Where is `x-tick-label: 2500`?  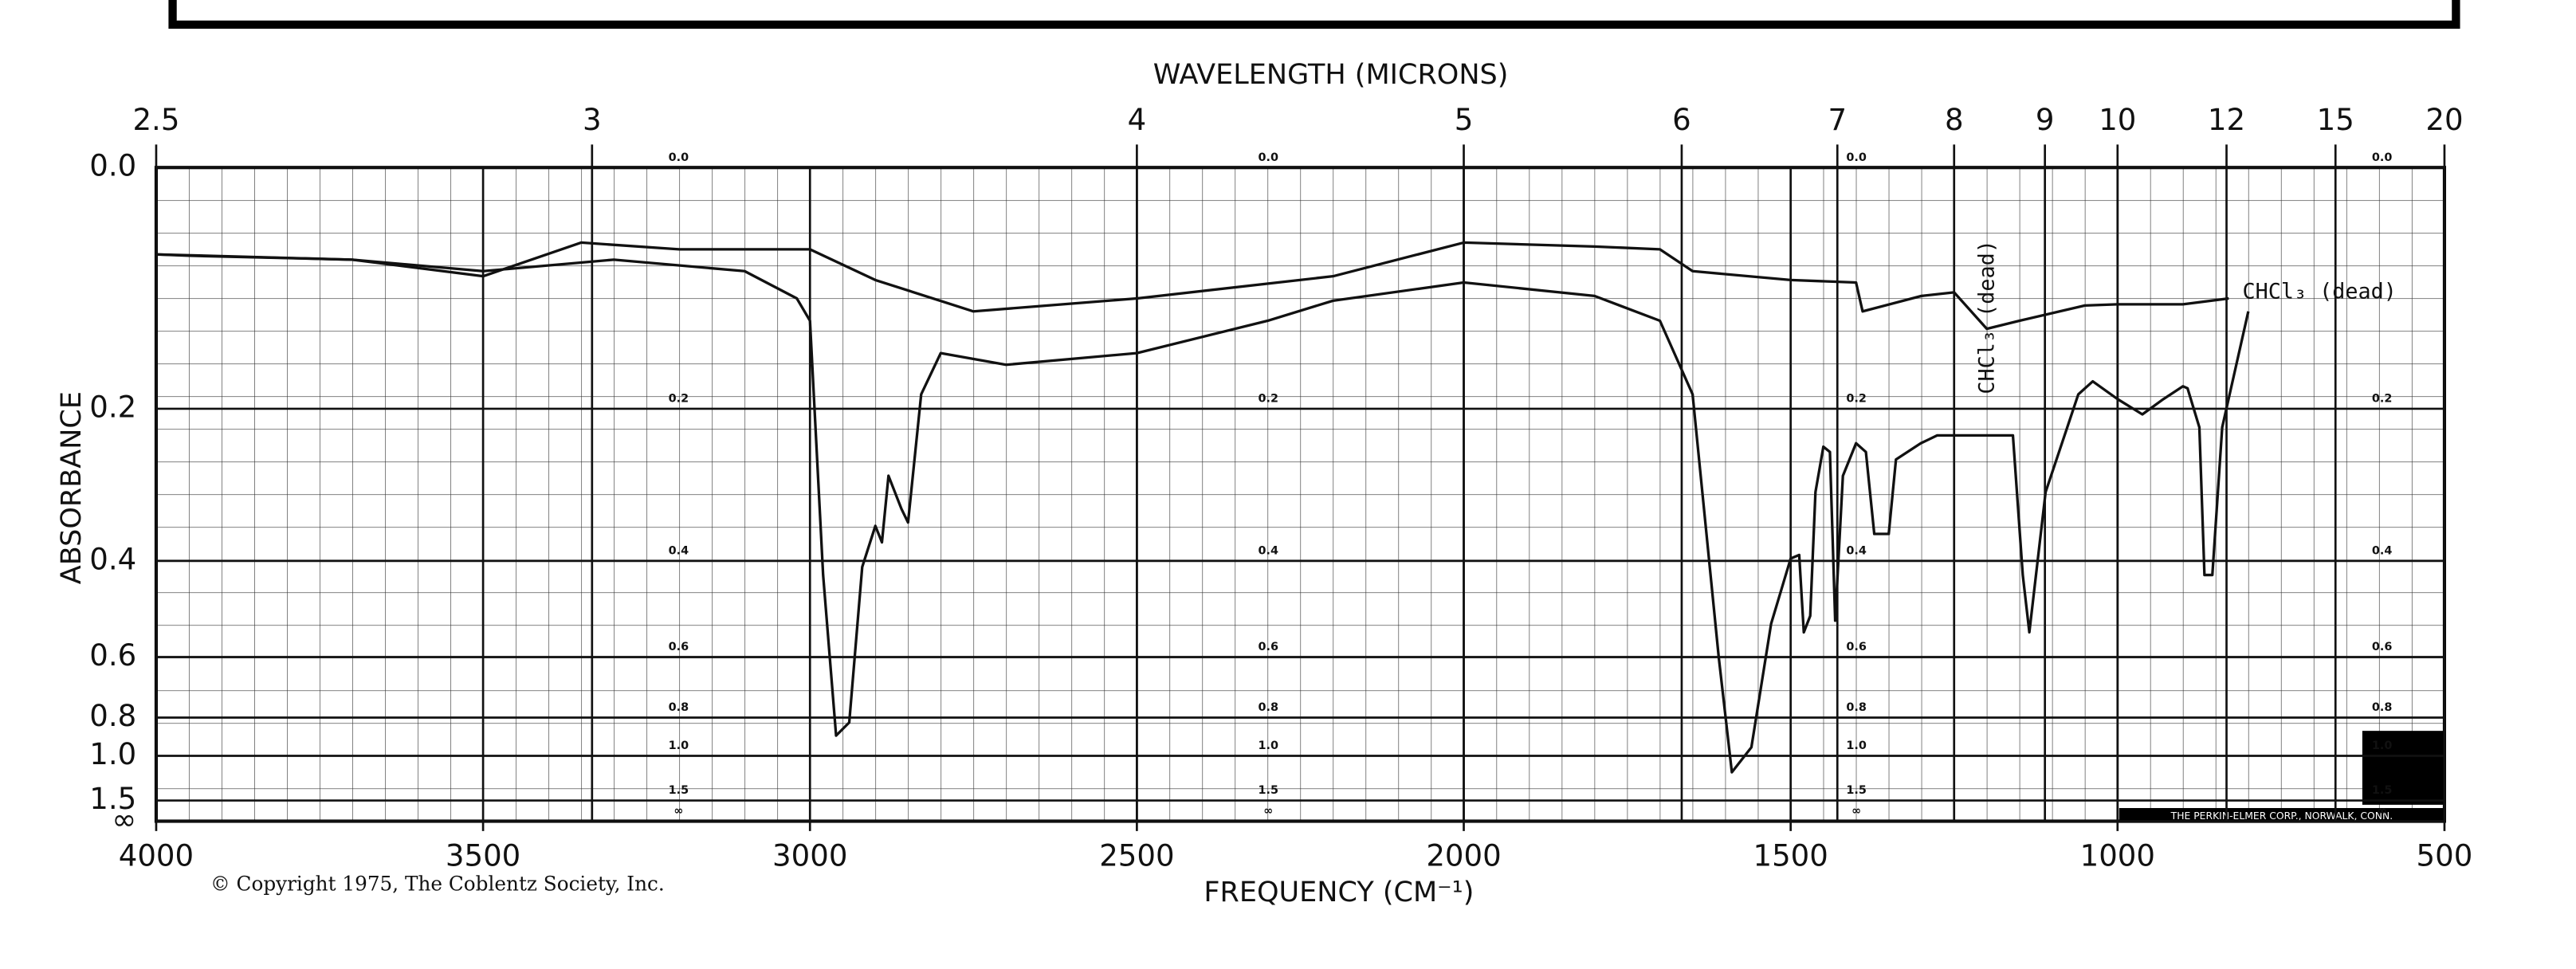 x-tick-label: 2500 is located at coordinates (1136, 855).